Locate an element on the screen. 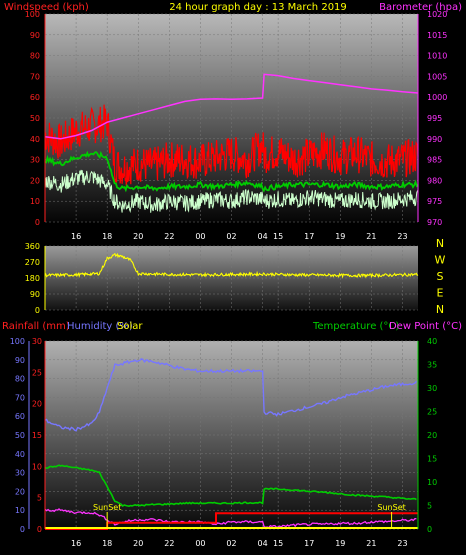  temperature-tick-label: 30 is located at coordinates (432, 388).